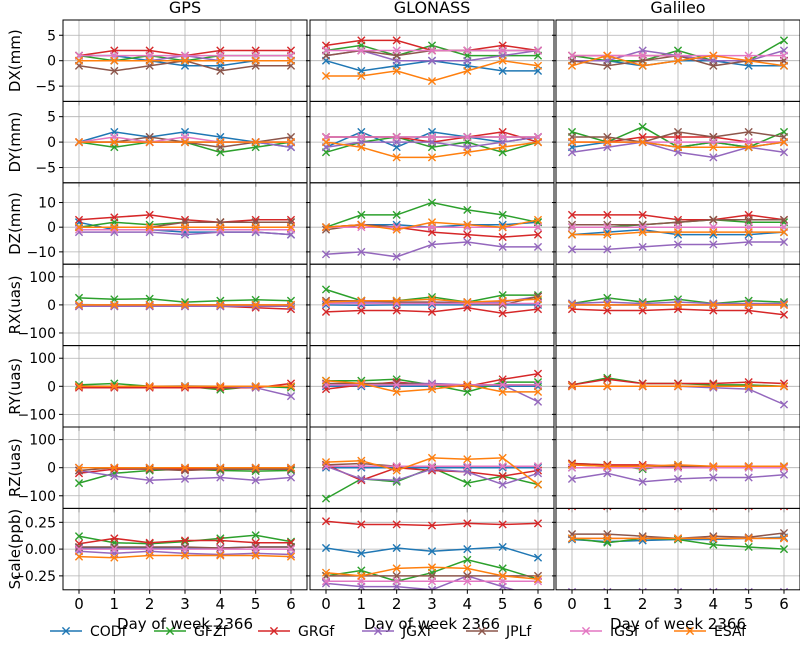 The height and width of the screenshot is (652, 800). I want to click on panel-gps-scaleppb: −0.25 0.00 0.25 0 1 2 3 4 5 6 Day of week 2366, so click(160, 570).